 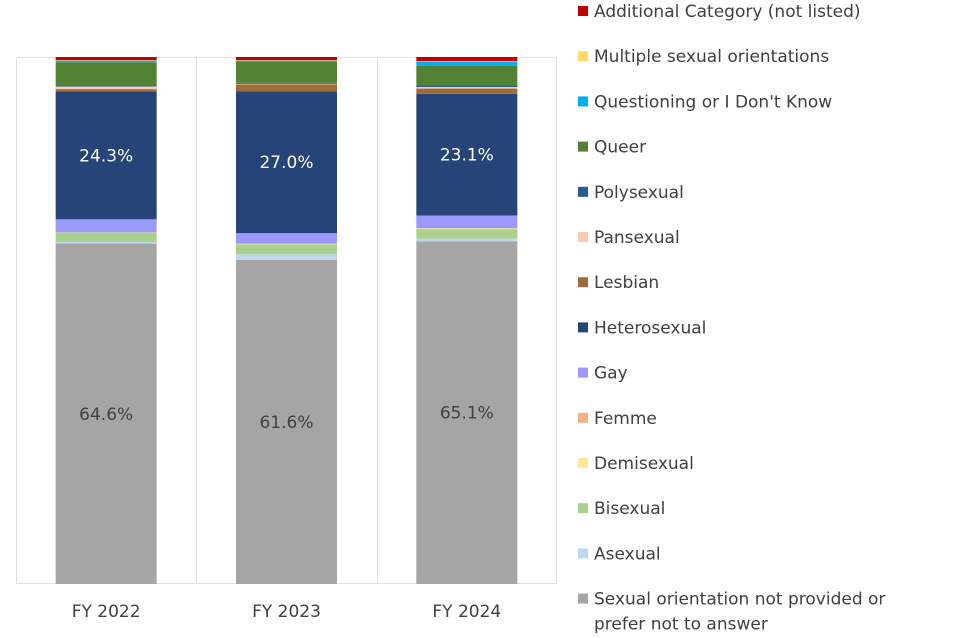 I want to click on legend-label: Asexual, so click(x=627, y=554).